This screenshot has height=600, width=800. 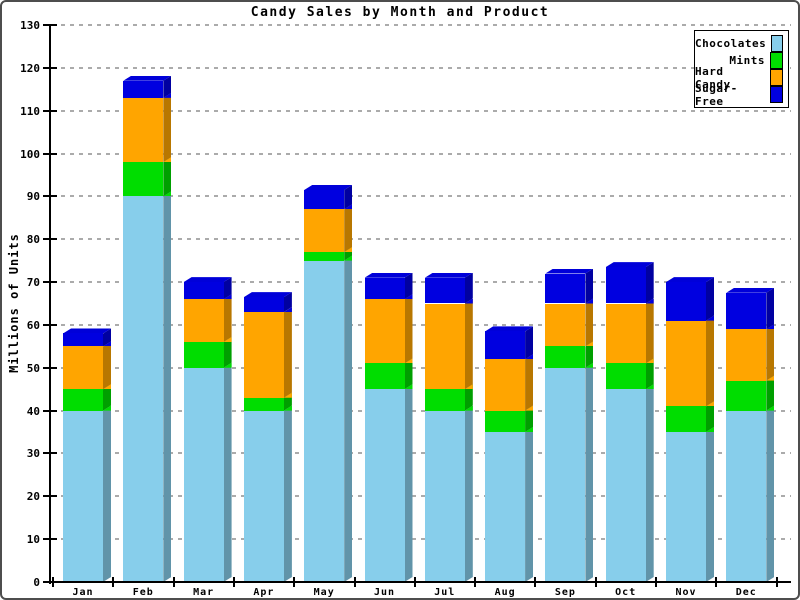 I want to click on bar-segment-apr-sugar-free, so click(x=263, y=305).